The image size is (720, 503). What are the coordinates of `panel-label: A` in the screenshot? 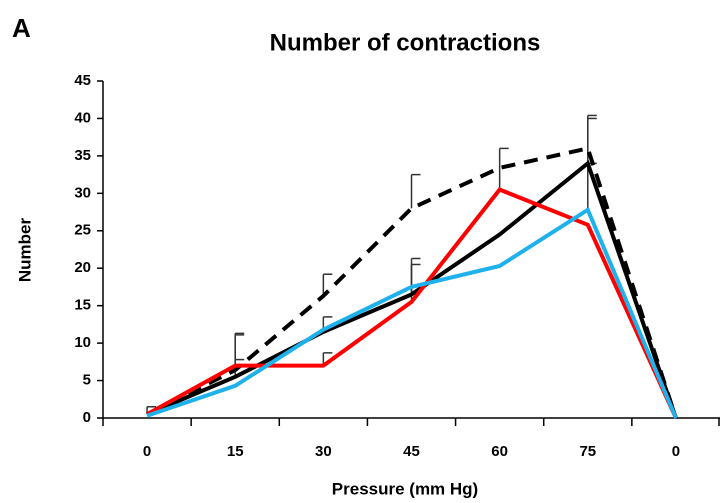 It's located at (21, 28).